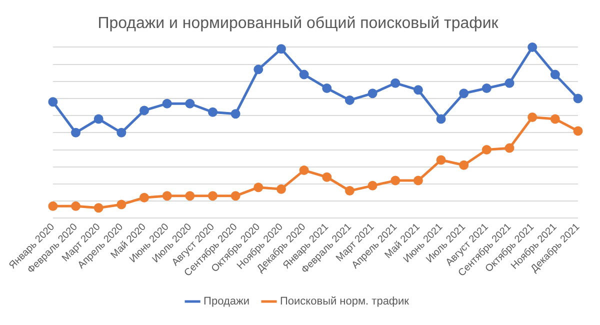  I want to click on legend-label: Поисковый норм. трафик, so click(345, 302).